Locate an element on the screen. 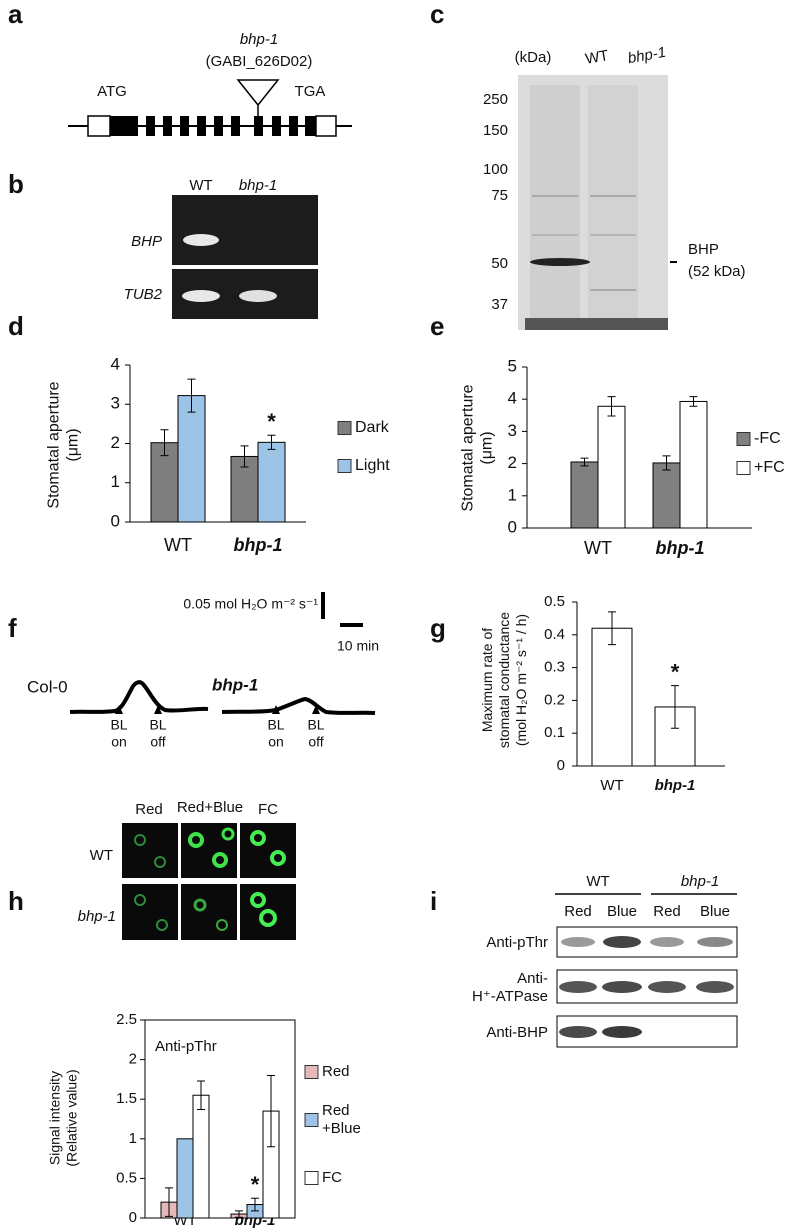 Image resolution: width=787 pixels, height=1230 pixels. time-label: 10 min is located at coordinates (358, 646).